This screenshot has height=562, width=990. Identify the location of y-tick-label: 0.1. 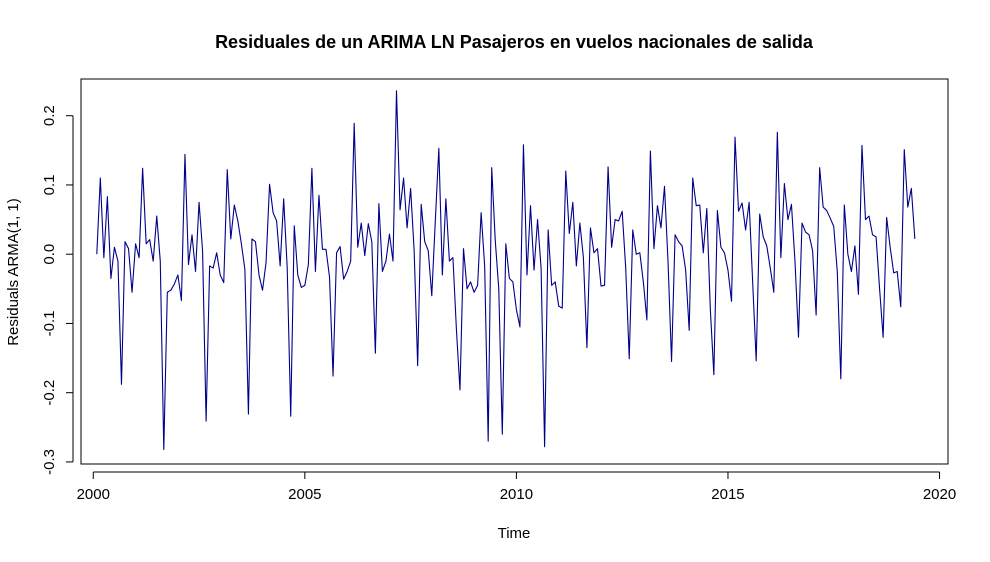
(49, 185).